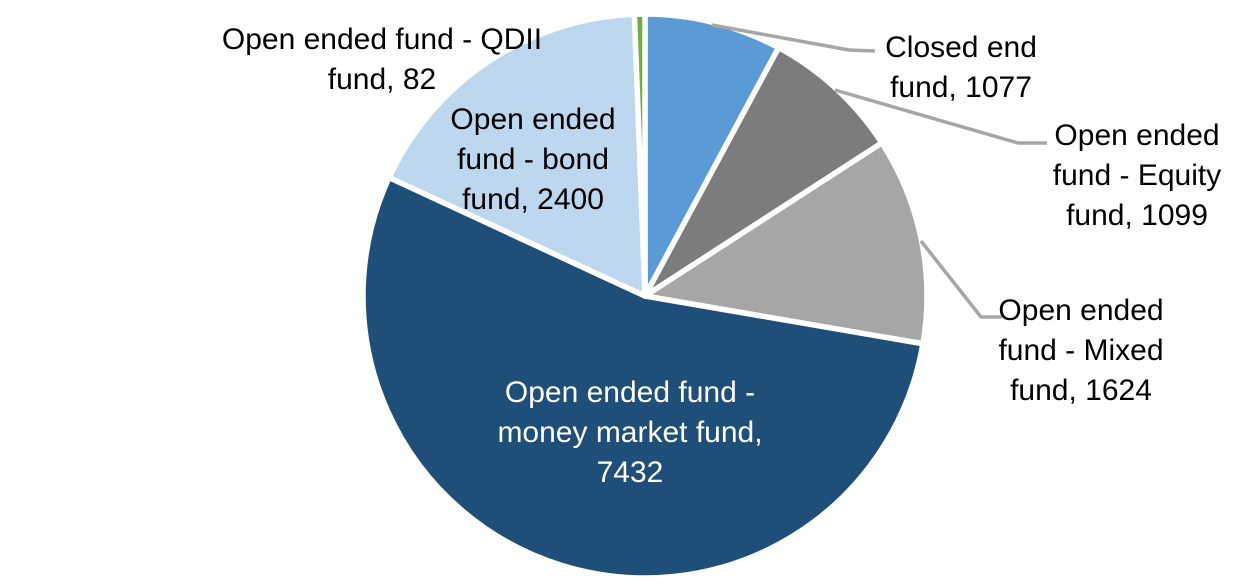 The image size is (1250, 584). What do you see at coordinates (793, 38) in the screenshot?
I see `leader-line-closed-end-fund` at bounding box center [793, 38].